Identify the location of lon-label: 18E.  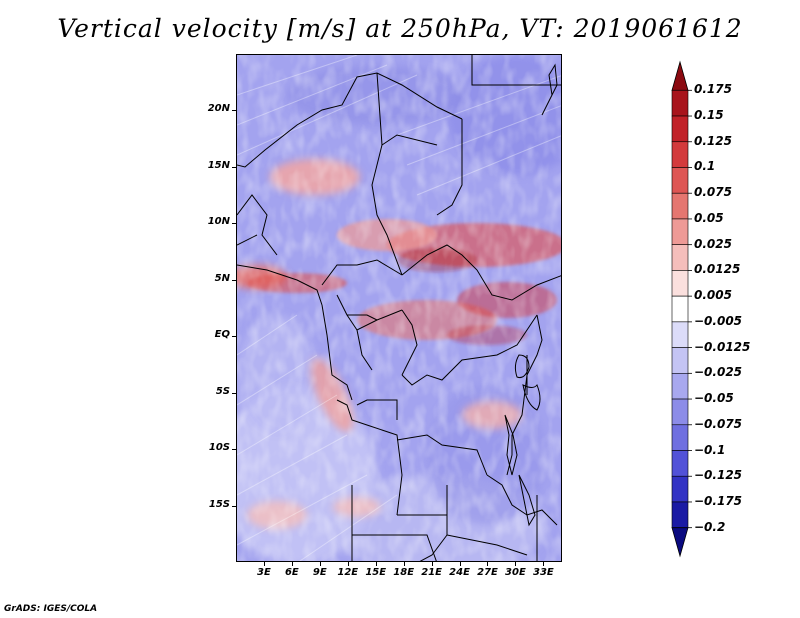
(404, 572).